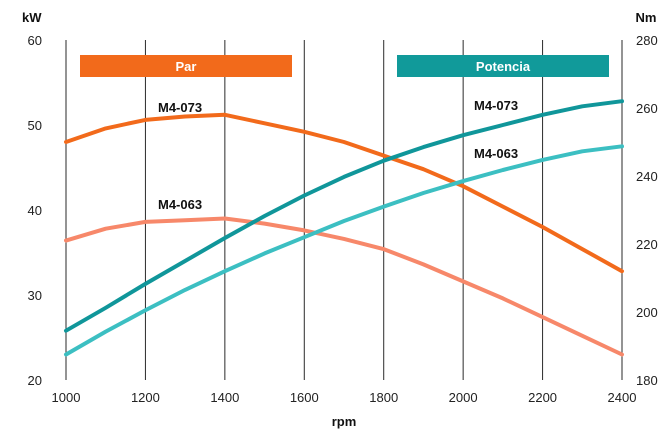 This screenshot has width=670, height=432. I want to click on legend: Par Potencia, so click(344, 66).